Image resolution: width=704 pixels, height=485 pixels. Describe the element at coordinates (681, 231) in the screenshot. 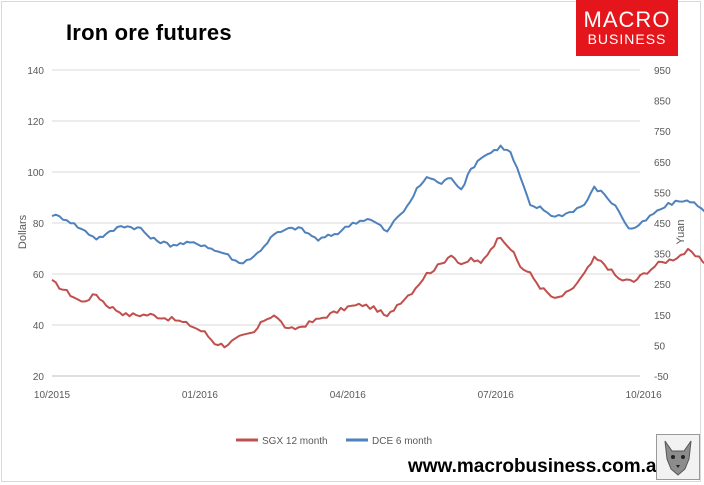

I see `right-axis-label: Yuan` at that location.